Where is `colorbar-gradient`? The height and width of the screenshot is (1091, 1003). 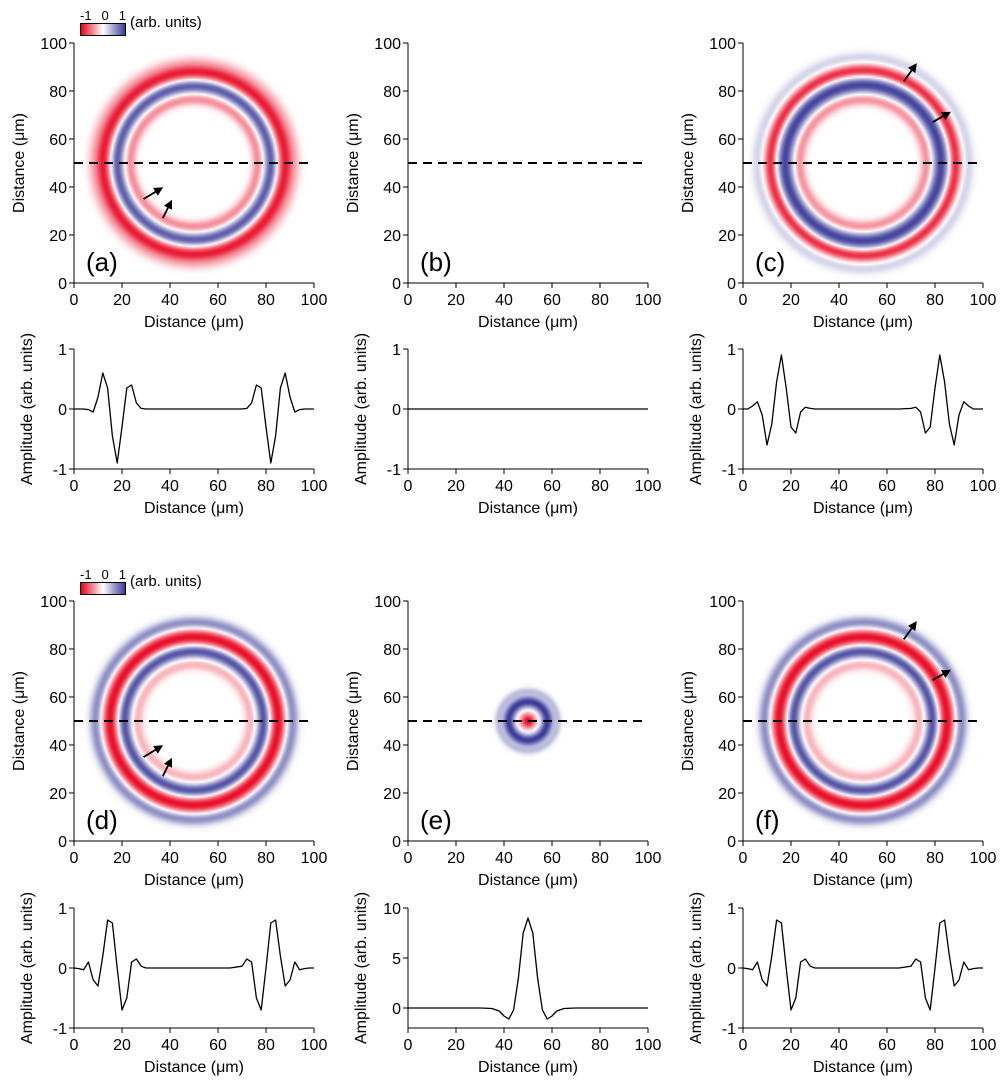 colorbar-gradient is located at coordinates (103, 29).